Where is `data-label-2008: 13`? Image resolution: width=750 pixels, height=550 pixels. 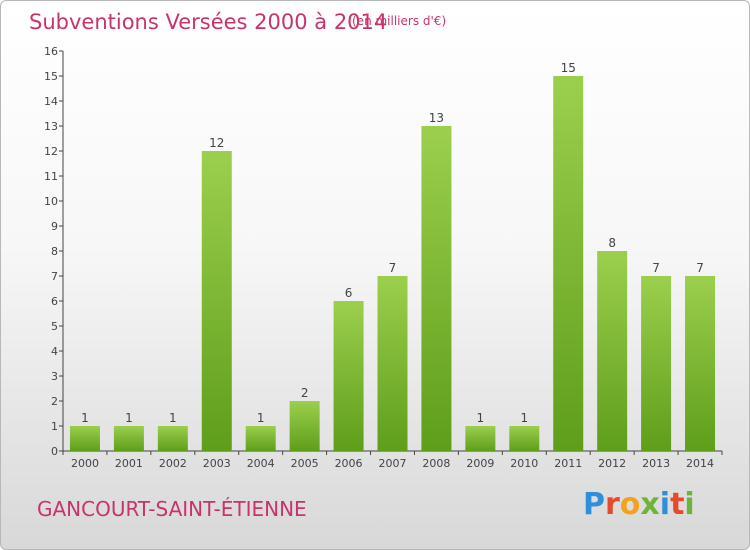 data-label-2008: 13 is located at coordinates (436, 118).